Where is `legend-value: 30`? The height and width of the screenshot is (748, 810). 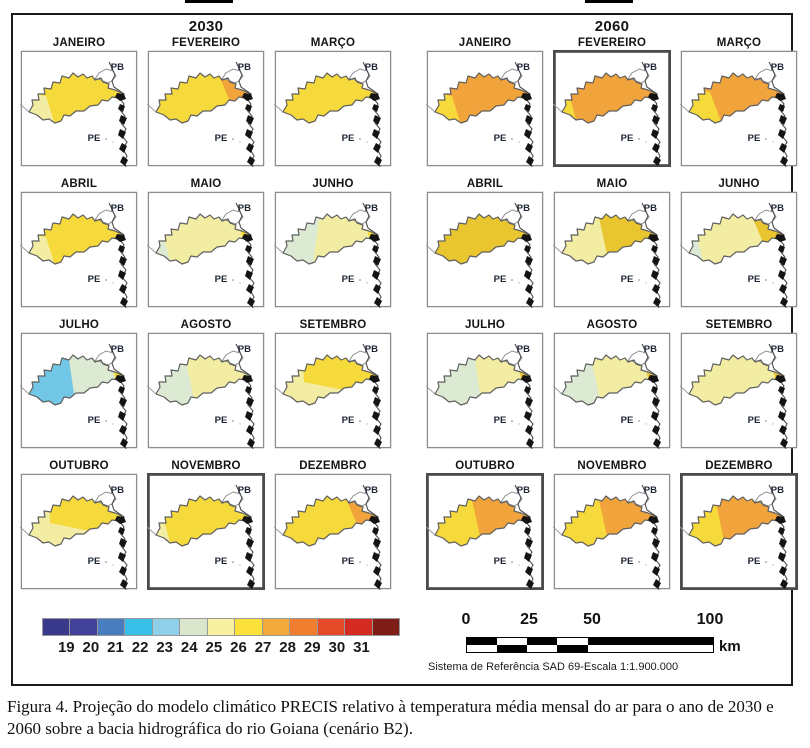
legend-value: 30 is located at coordinates (337, 647).